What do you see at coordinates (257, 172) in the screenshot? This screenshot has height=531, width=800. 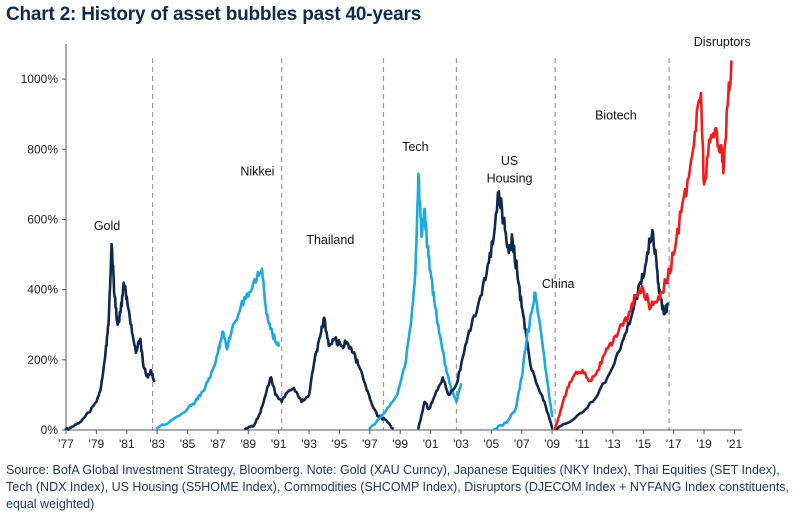 I see `annotation-label: Nikkei` at bounding box center [257, 172].